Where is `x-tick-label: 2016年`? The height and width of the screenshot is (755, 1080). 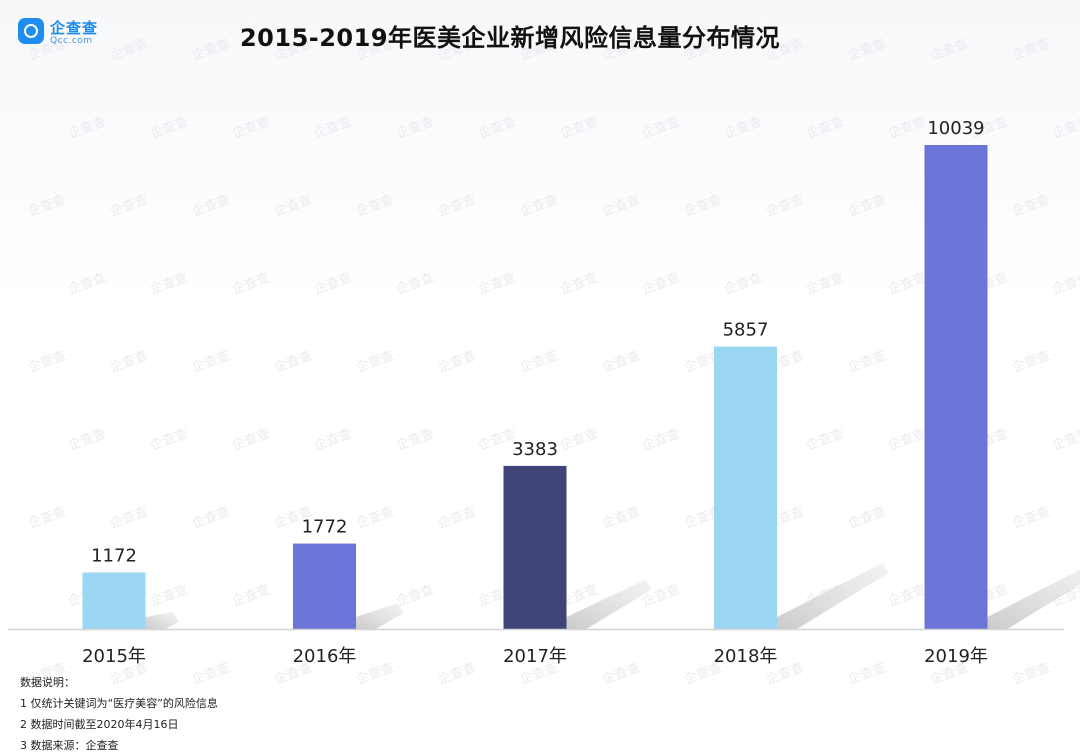
x-tick-label: 2016年 is located at coordinates (325, 656).